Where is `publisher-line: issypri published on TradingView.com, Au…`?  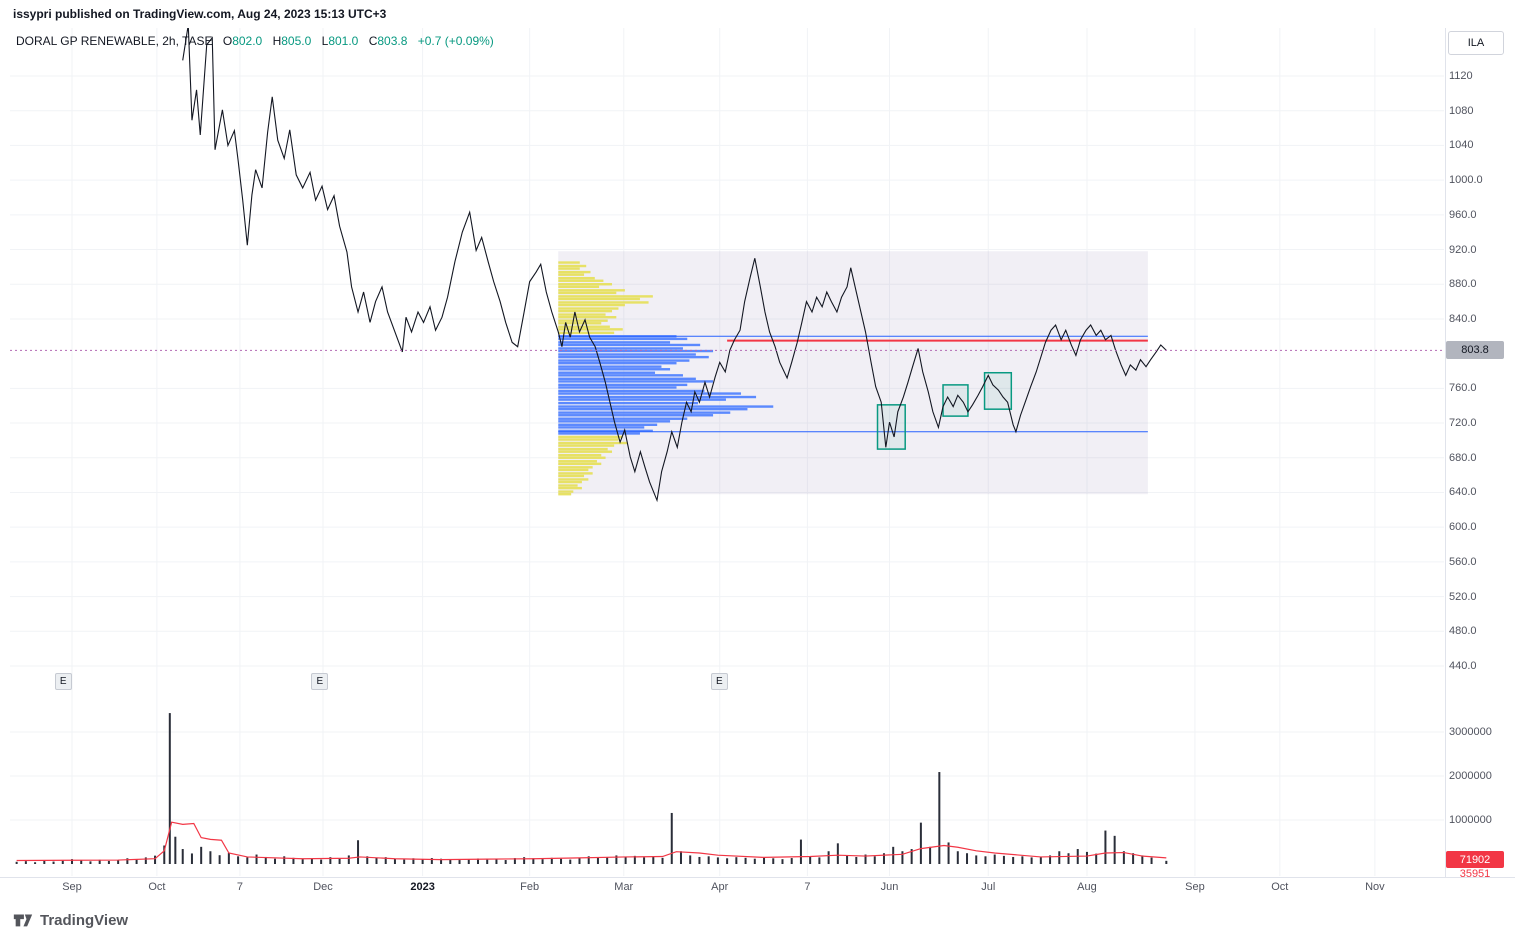 publisher-line: issypri published on TradingView.com, Au… is located at coordinates (200, 14).